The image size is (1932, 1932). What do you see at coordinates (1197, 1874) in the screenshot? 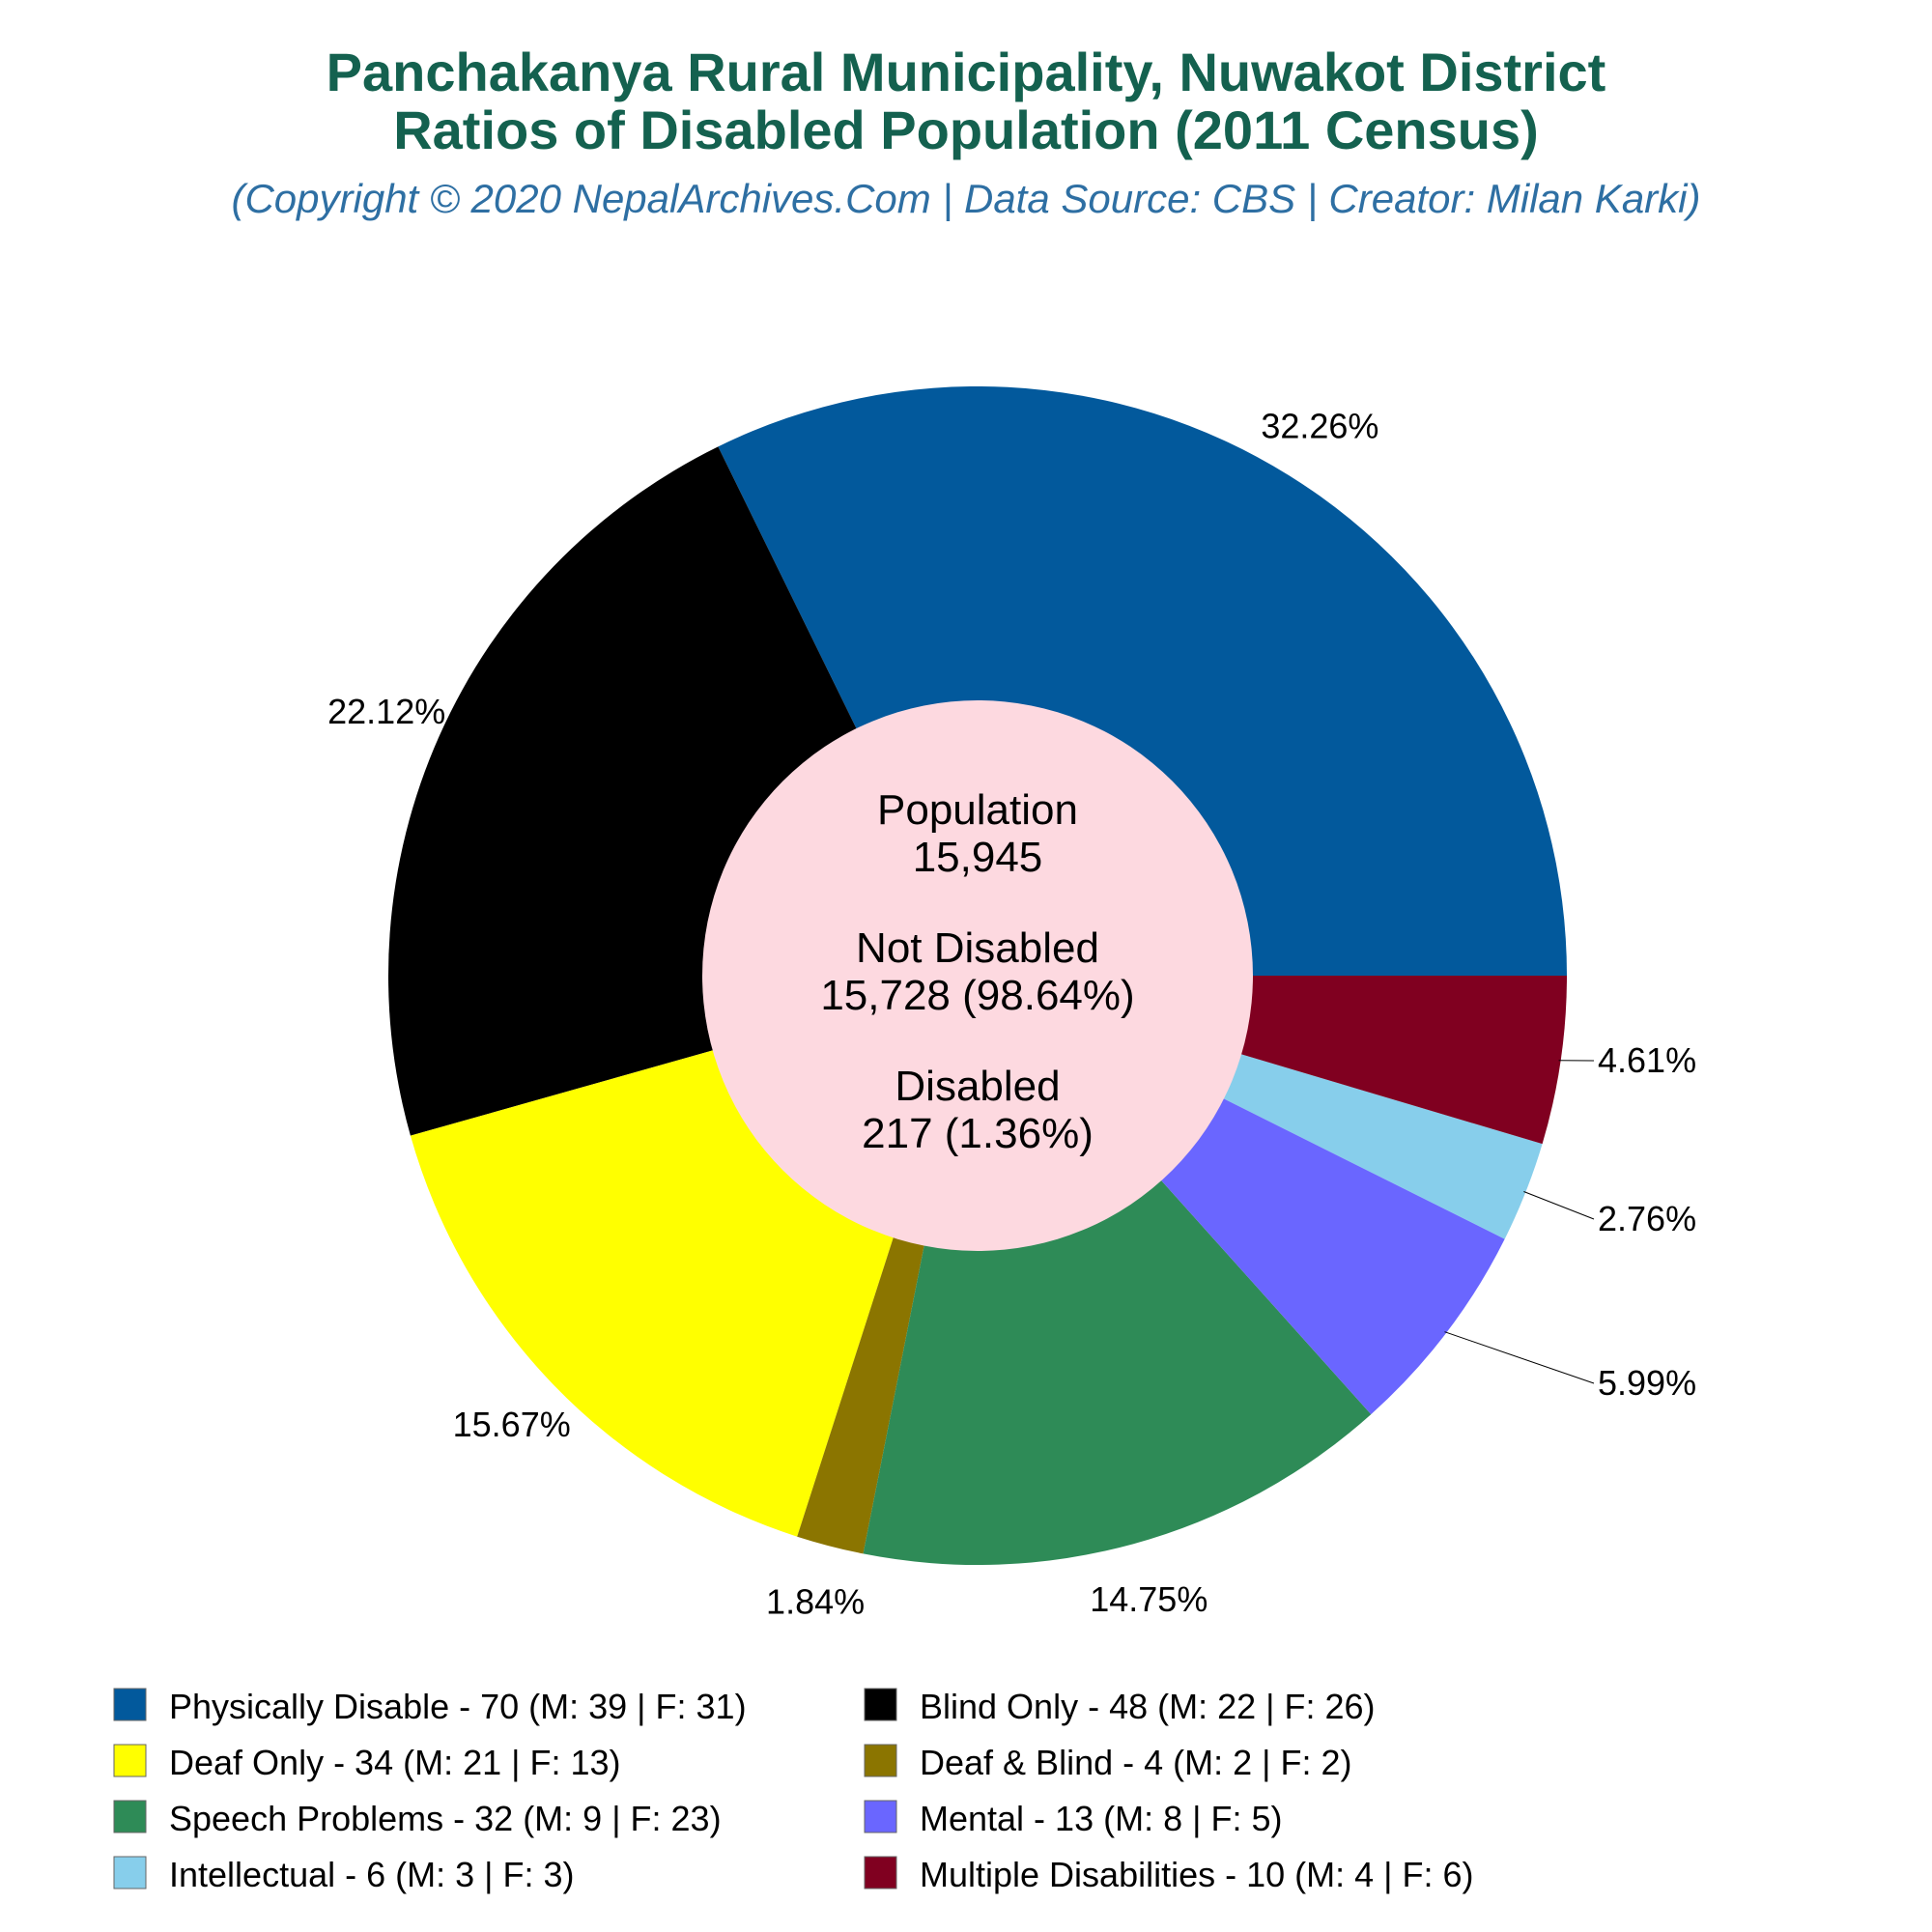
I see `legend-label: Multiple Disabilities - 10 (M: 4 | F: 6)` at bounding box center [1197, 1874].